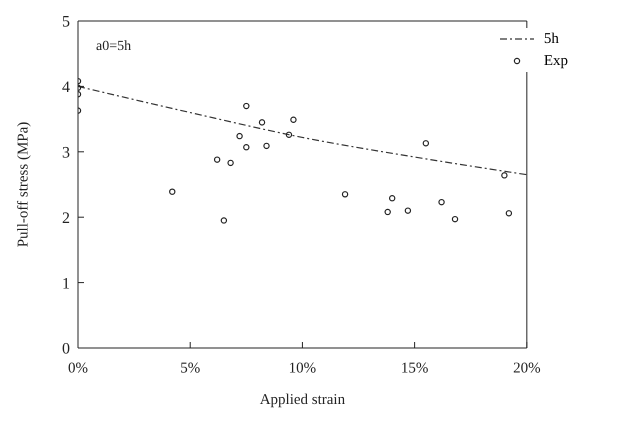 The width and height of the screenshot is (624, 422). I want to click on y-tick-label: 1, so click(66, 283).